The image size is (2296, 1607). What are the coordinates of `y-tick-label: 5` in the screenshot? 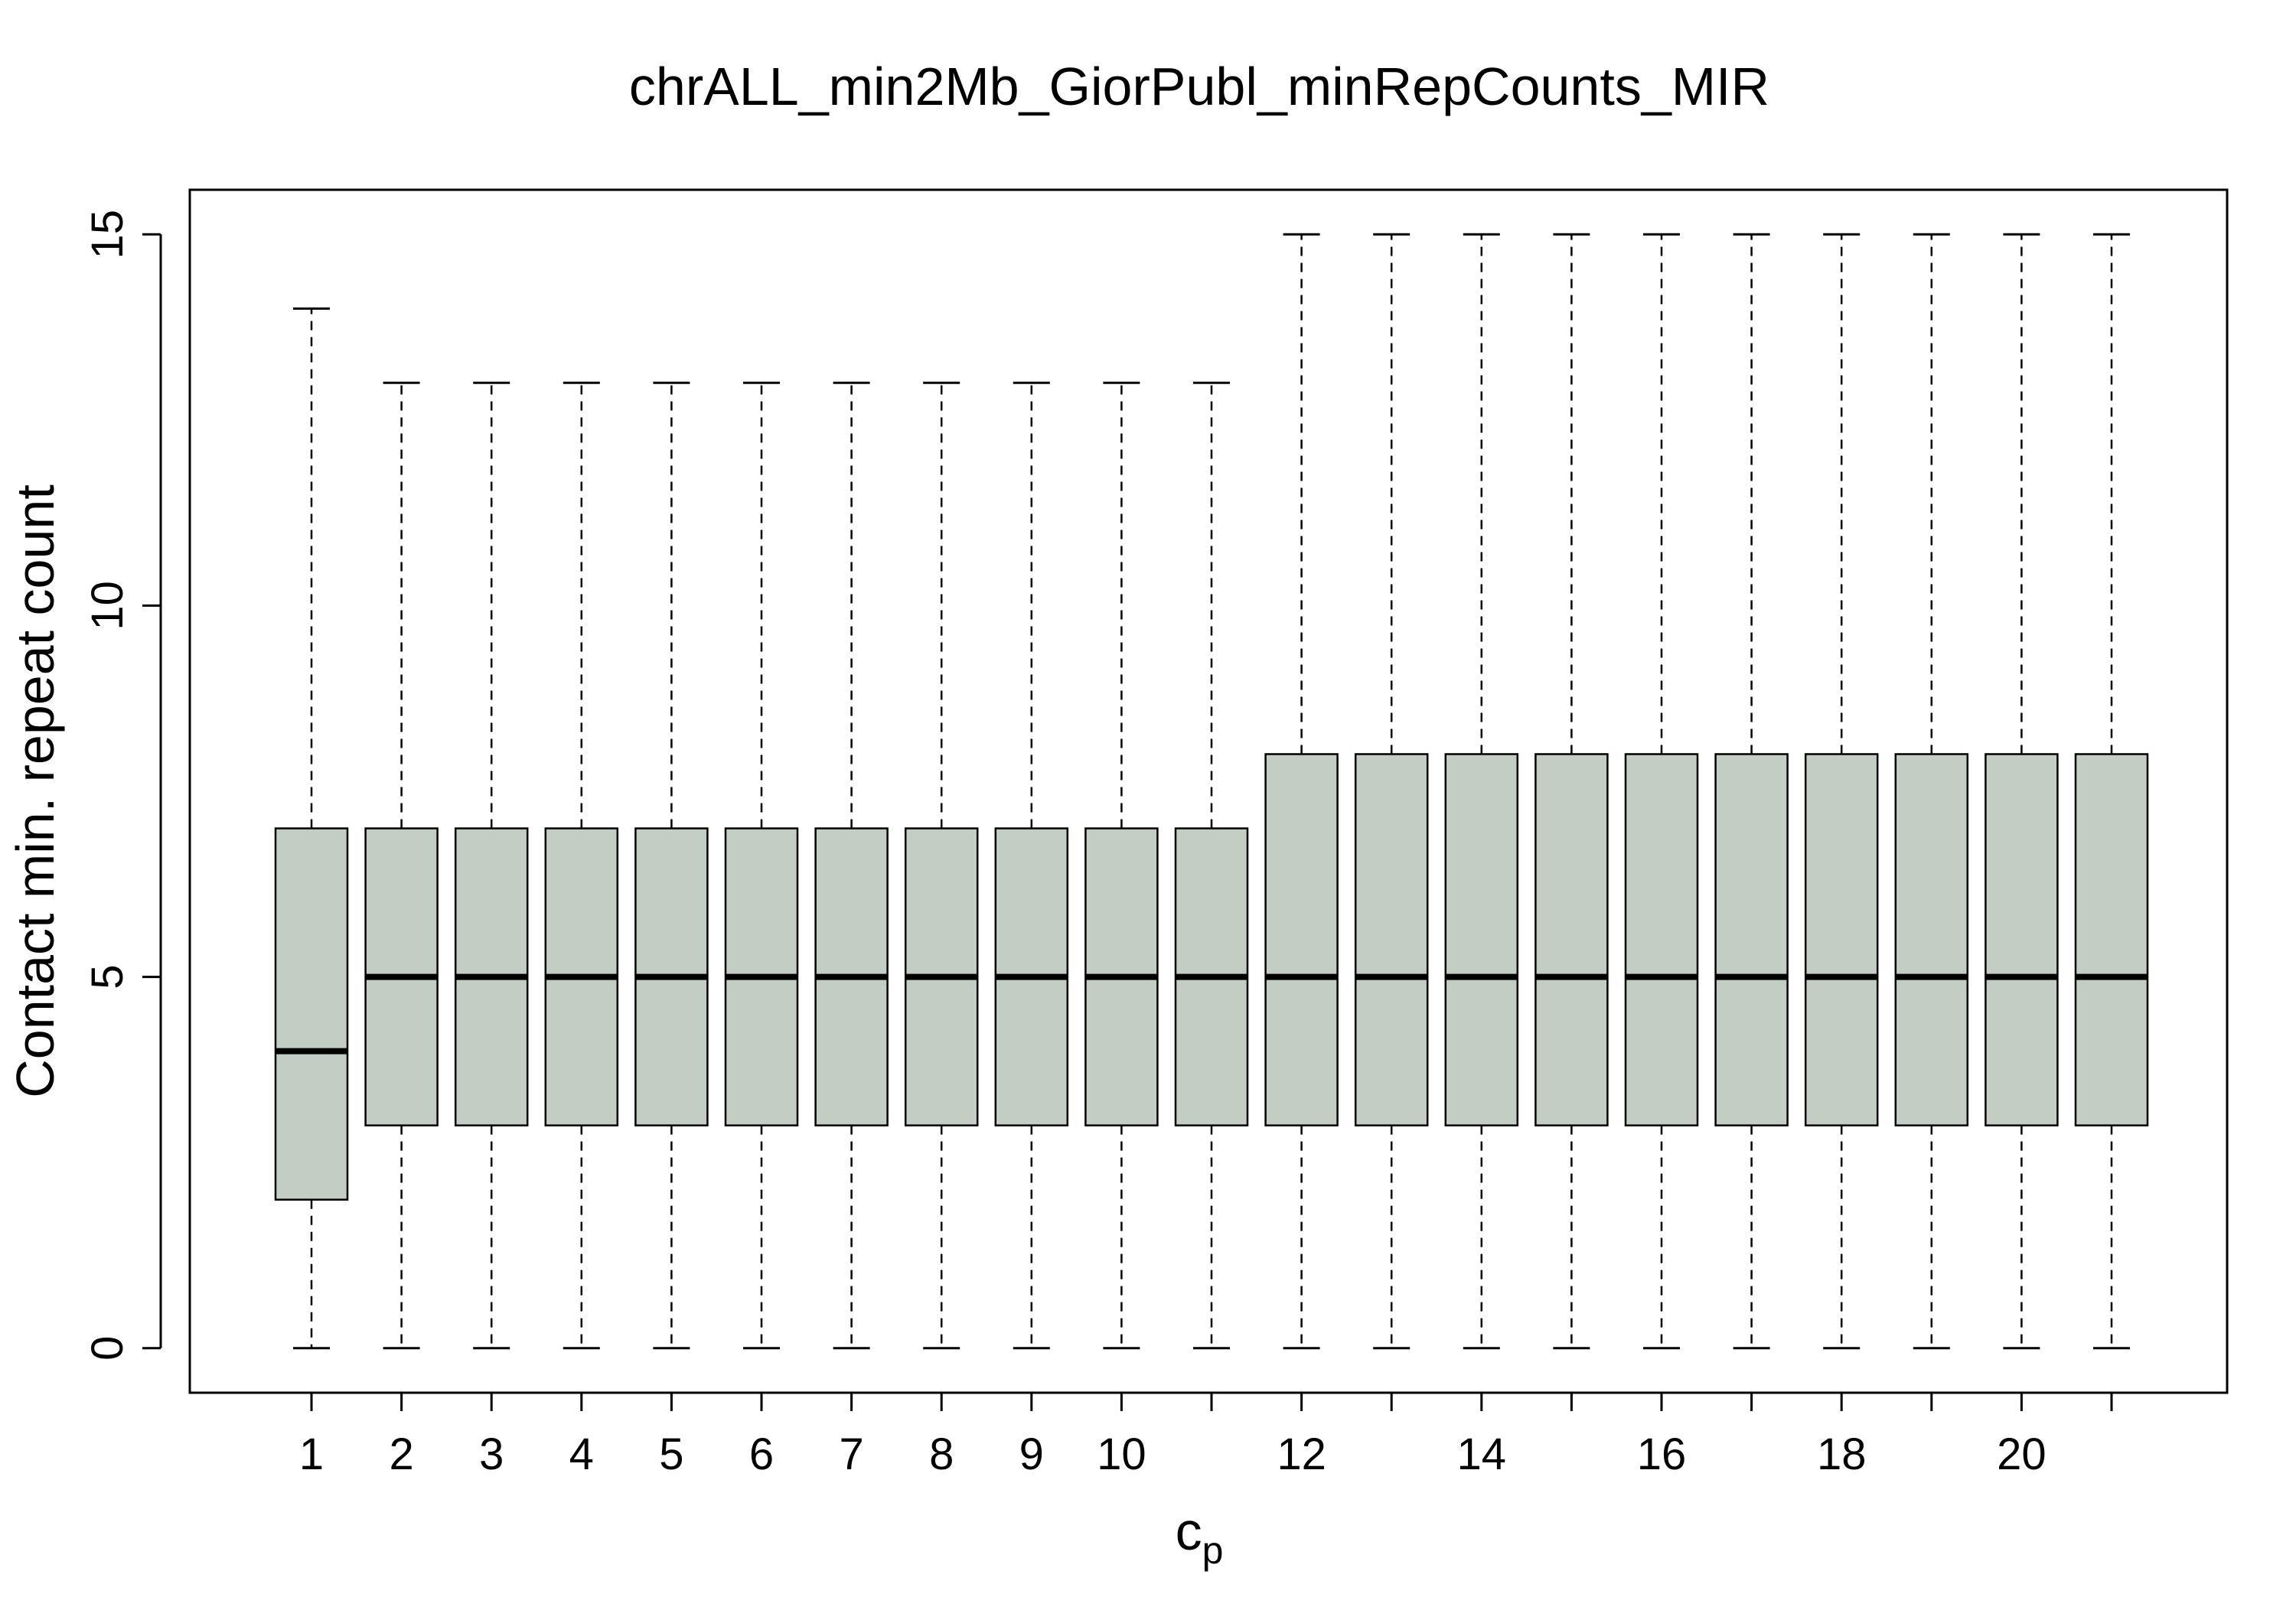 It's located at (107, 976).